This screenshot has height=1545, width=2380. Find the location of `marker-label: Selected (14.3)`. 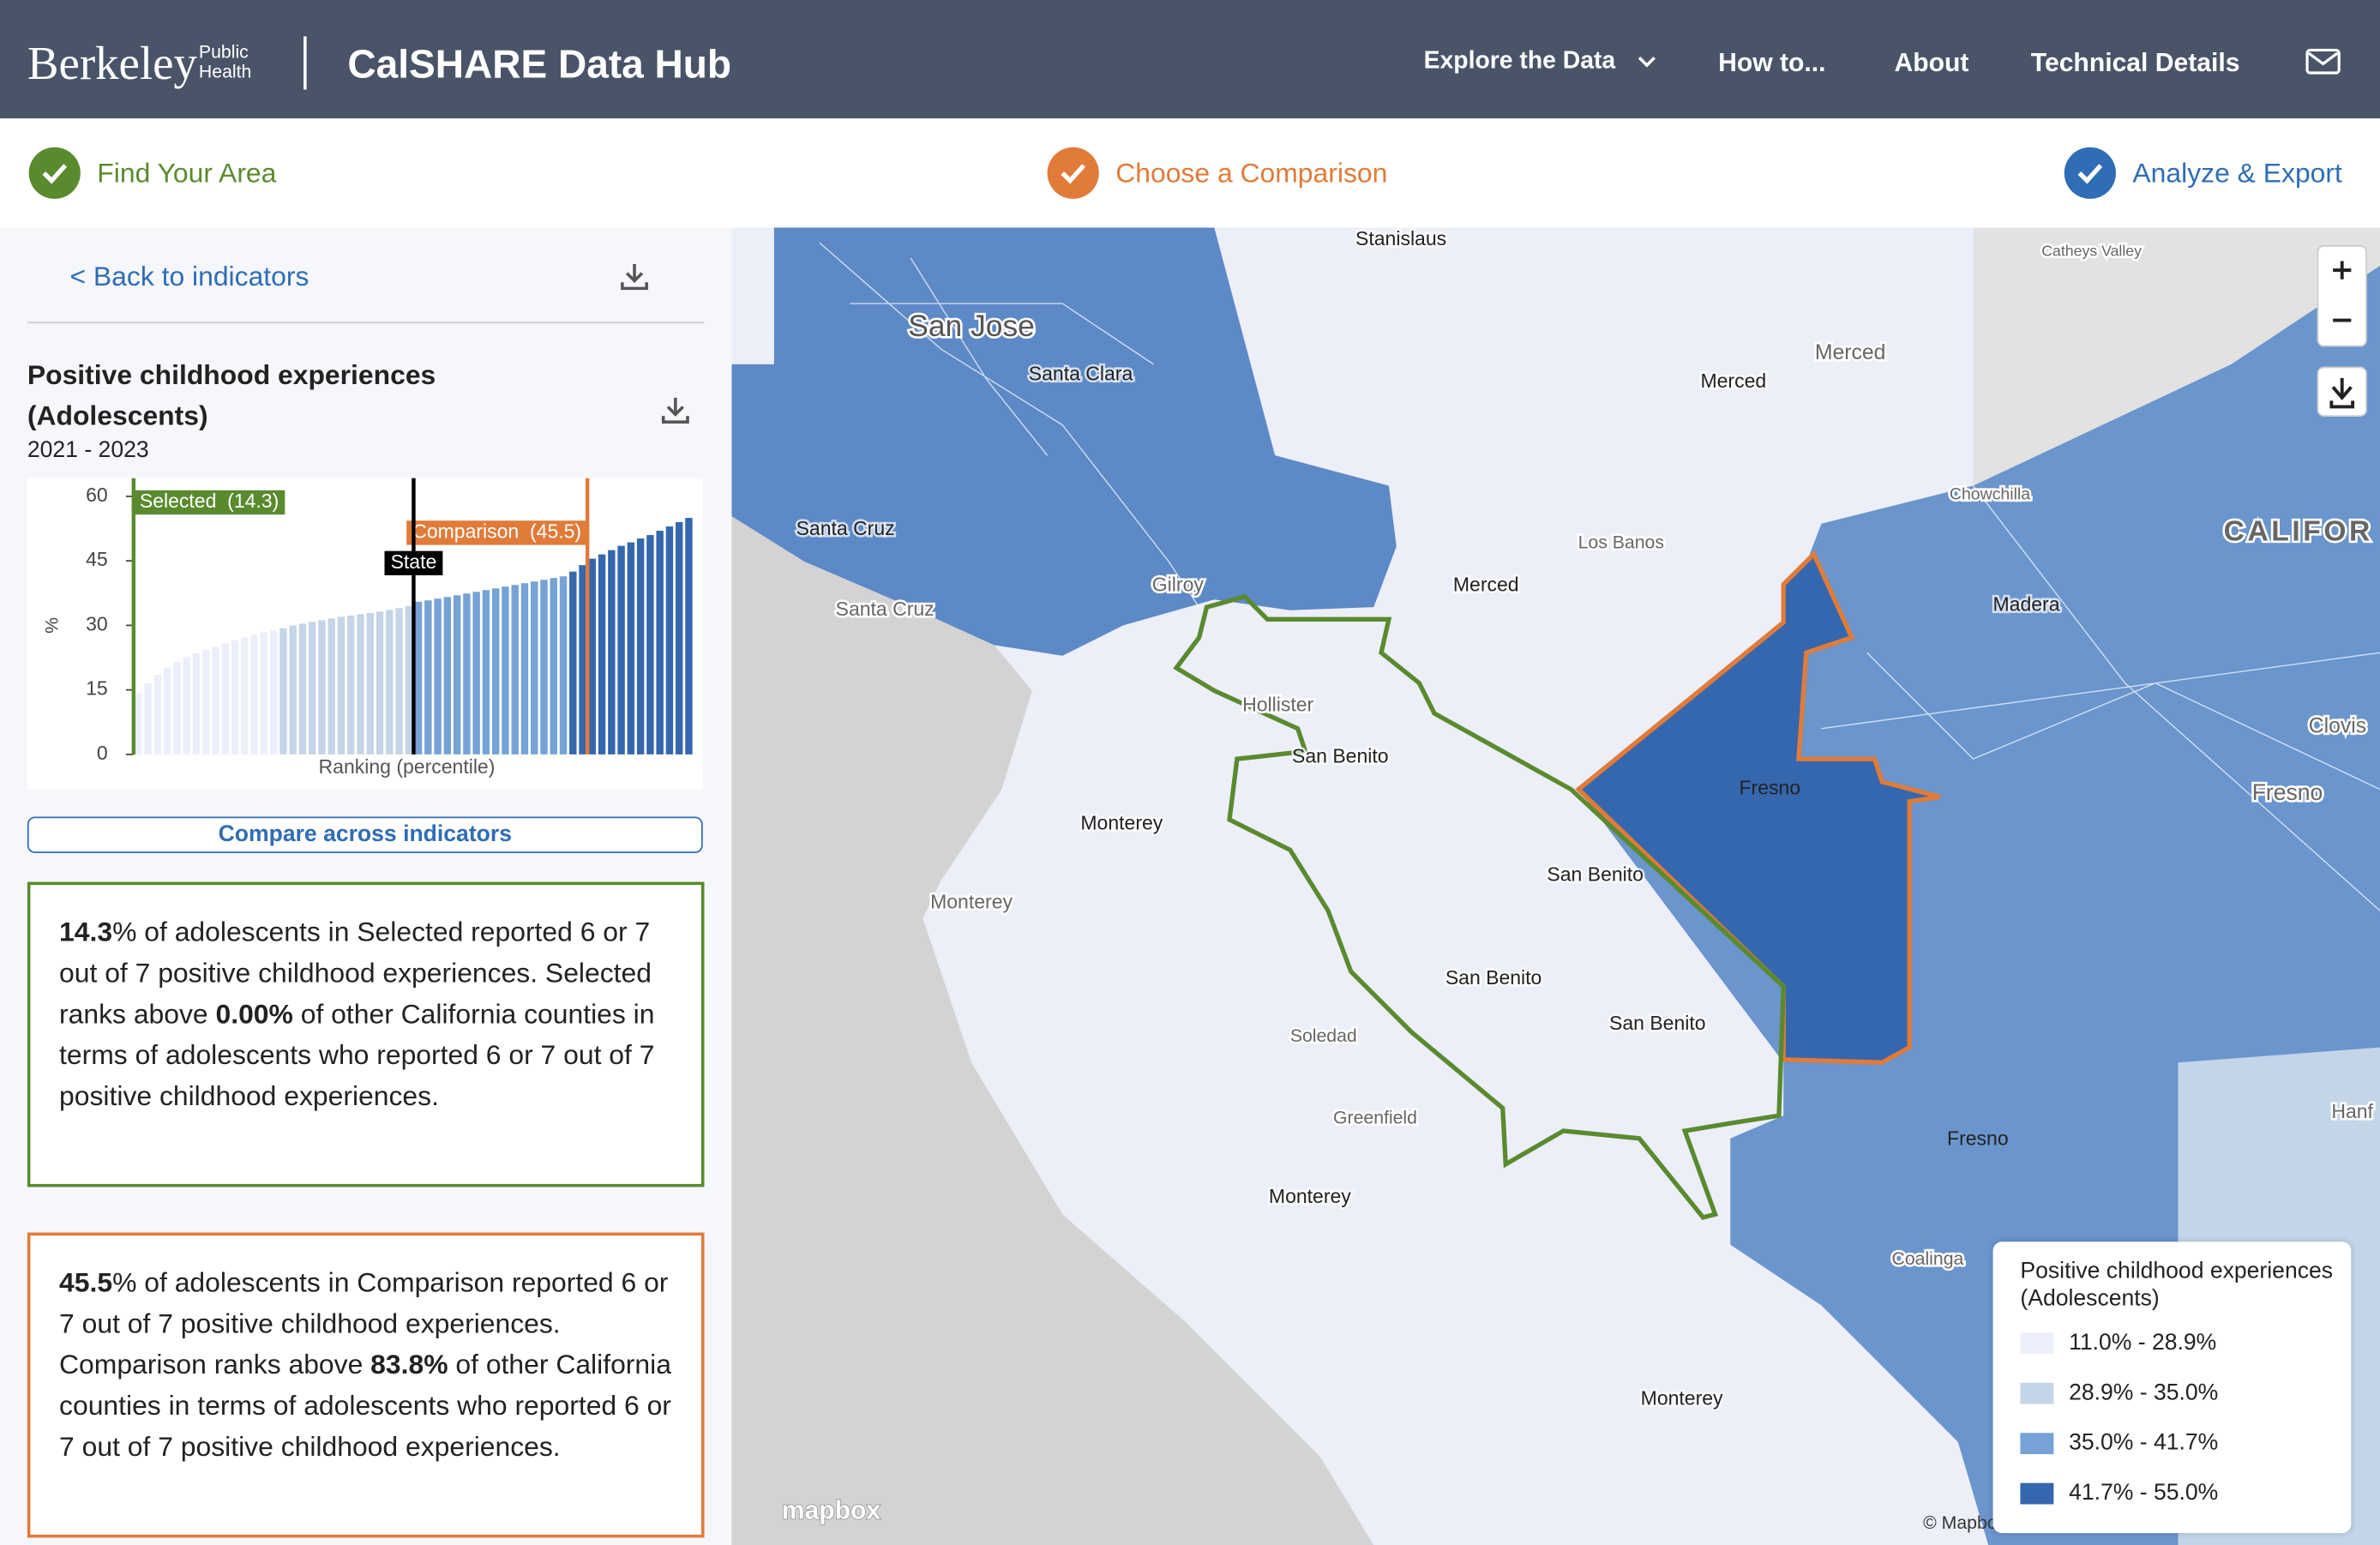

marker-label: Selected (14.3) is located at coordinates (210, 501).